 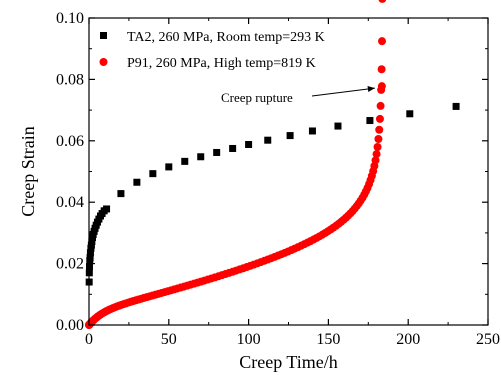 What do you see at coordinates (103, 62) in the screenshot?
I see `legend-marker-p91` at bounding box center [103, 62].